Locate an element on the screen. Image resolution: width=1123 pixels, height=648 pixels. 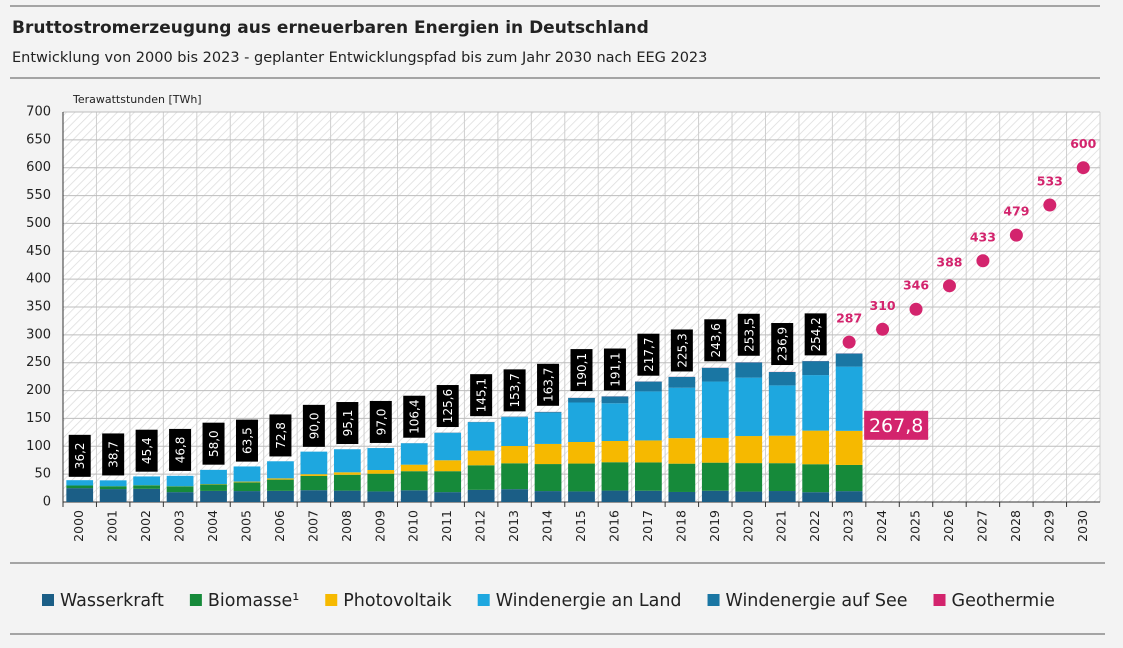
total-label: 236,9 is located at coordinates (783, 344).